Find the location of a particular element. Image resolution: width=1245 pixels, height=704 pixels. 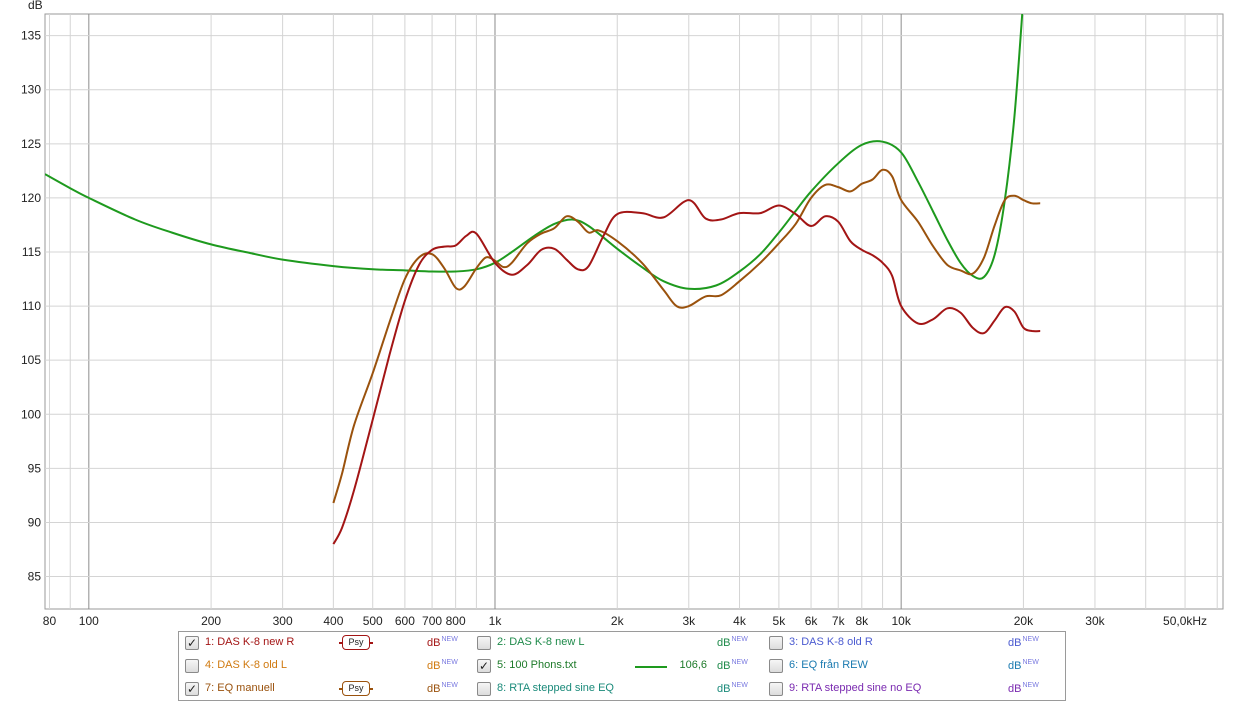

unit-6: dBNEW is located at coordinates (1023, 665).